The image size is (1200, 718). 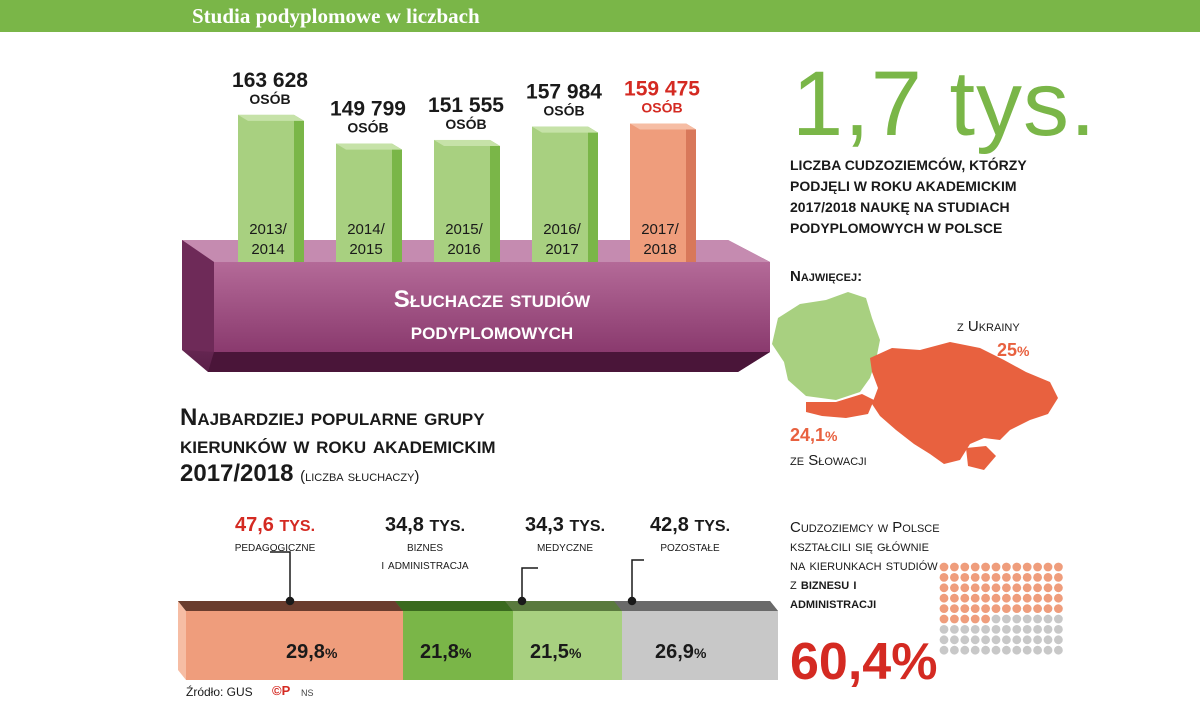 I want to click on slovakia-label: ze Słowacji, so click(x=828, y=460).